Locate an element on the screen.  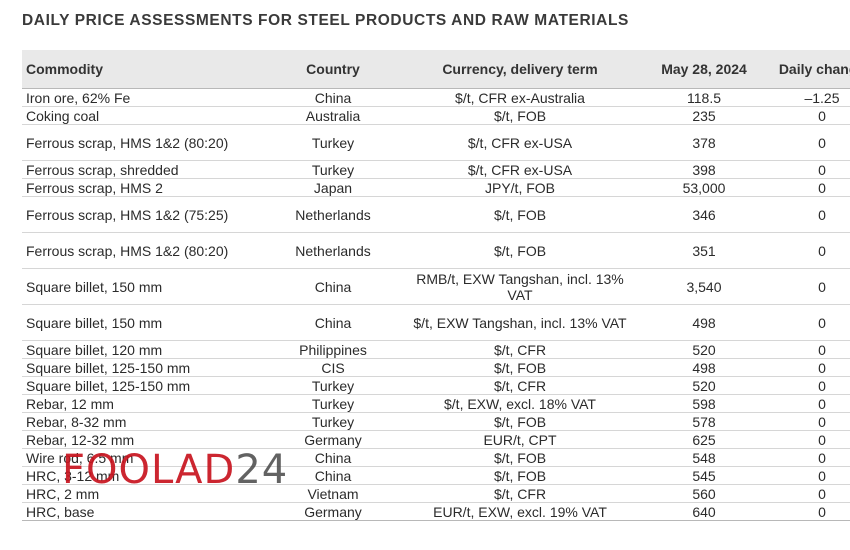
cell-value: 118.5 is located at coordinates (704, 97).